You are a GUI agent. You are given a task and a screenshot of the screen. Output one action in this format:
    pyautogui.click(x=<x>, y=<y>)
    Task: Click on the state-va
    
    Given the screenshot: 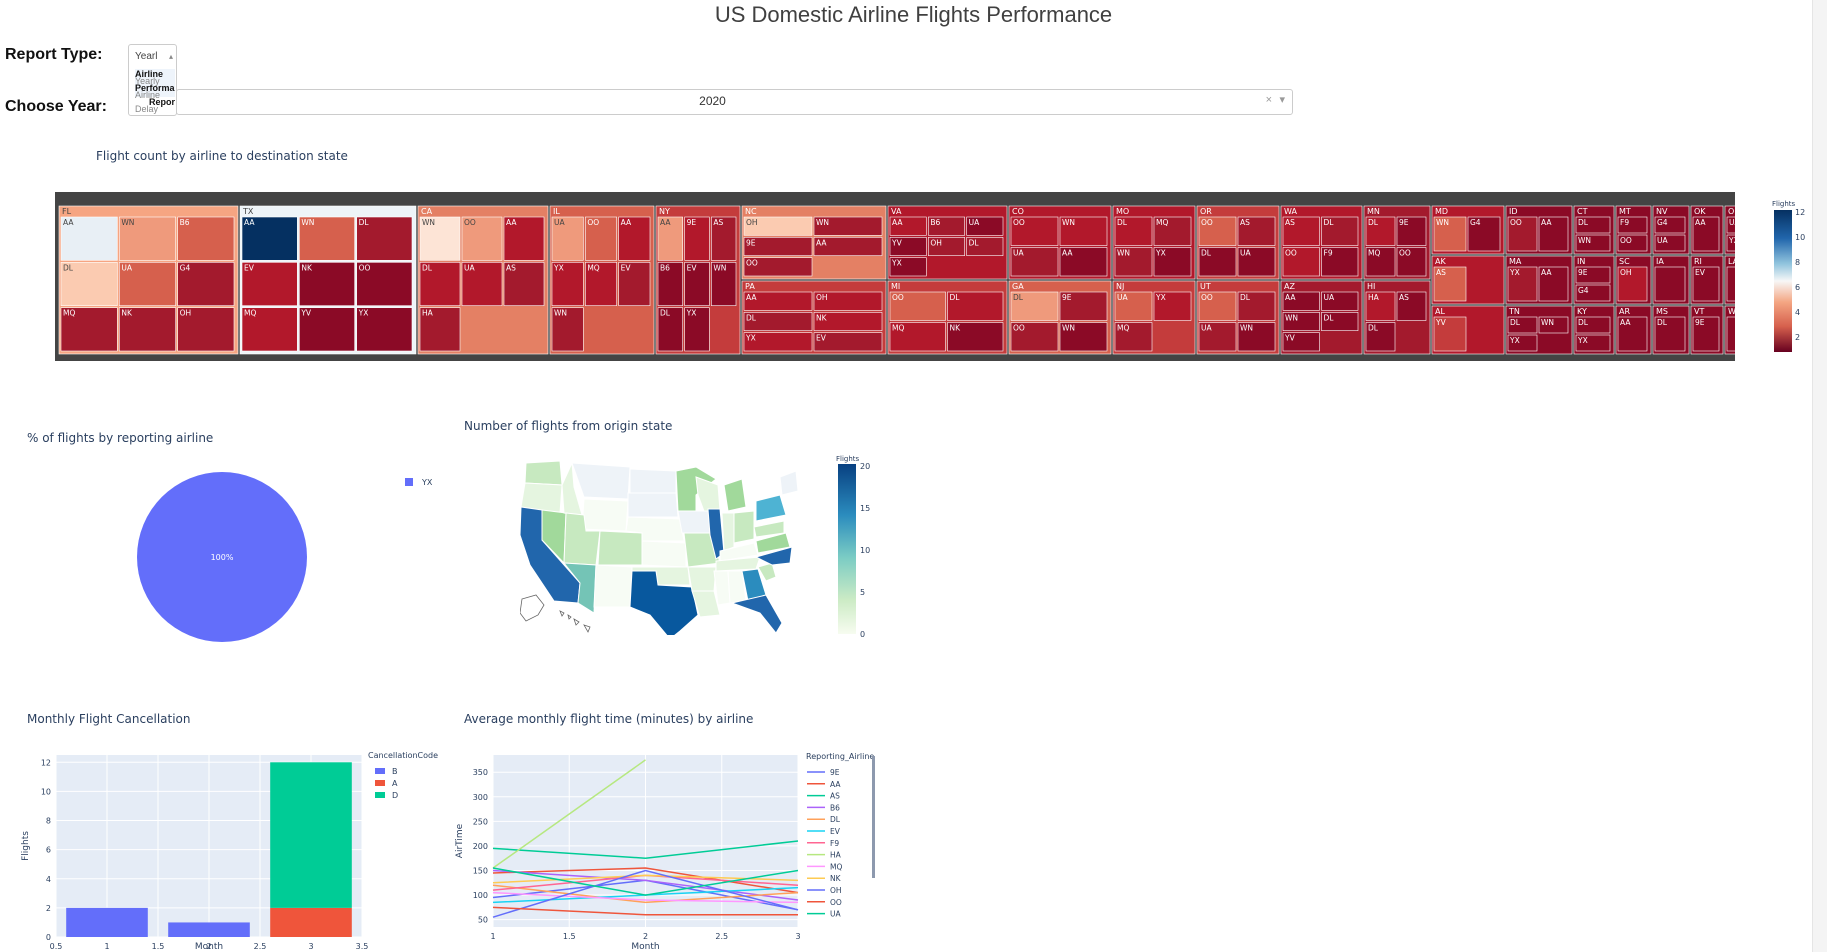 What is the action you would take?
    pyautogui.click(x=773, y=543)
    